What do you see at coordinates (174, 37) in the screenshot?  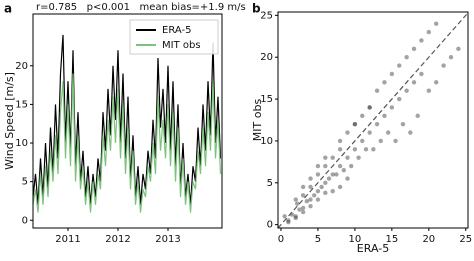 I see `legend-box` at bounding box center [174, 37].